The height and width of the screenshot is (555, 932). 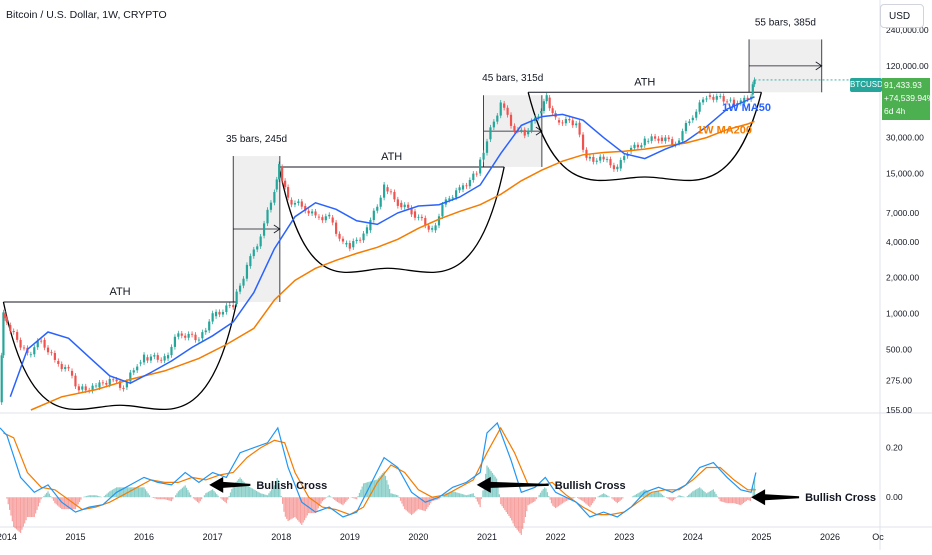 I want to click on last-price: 91,433.93, so click(x=906, y=85).